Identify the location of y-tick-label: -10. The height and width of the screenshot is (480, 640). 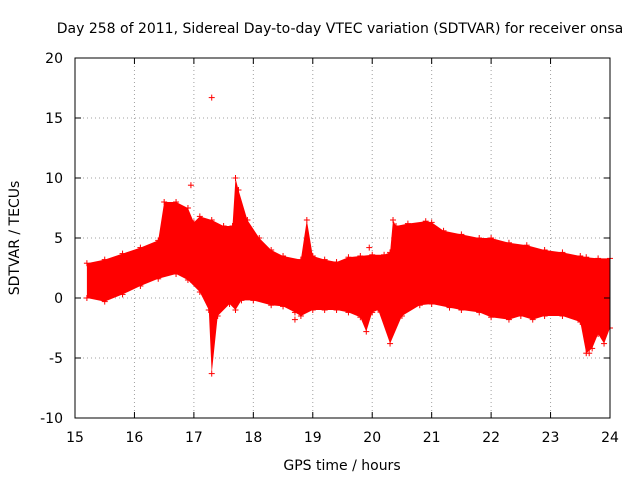
(51, 419).